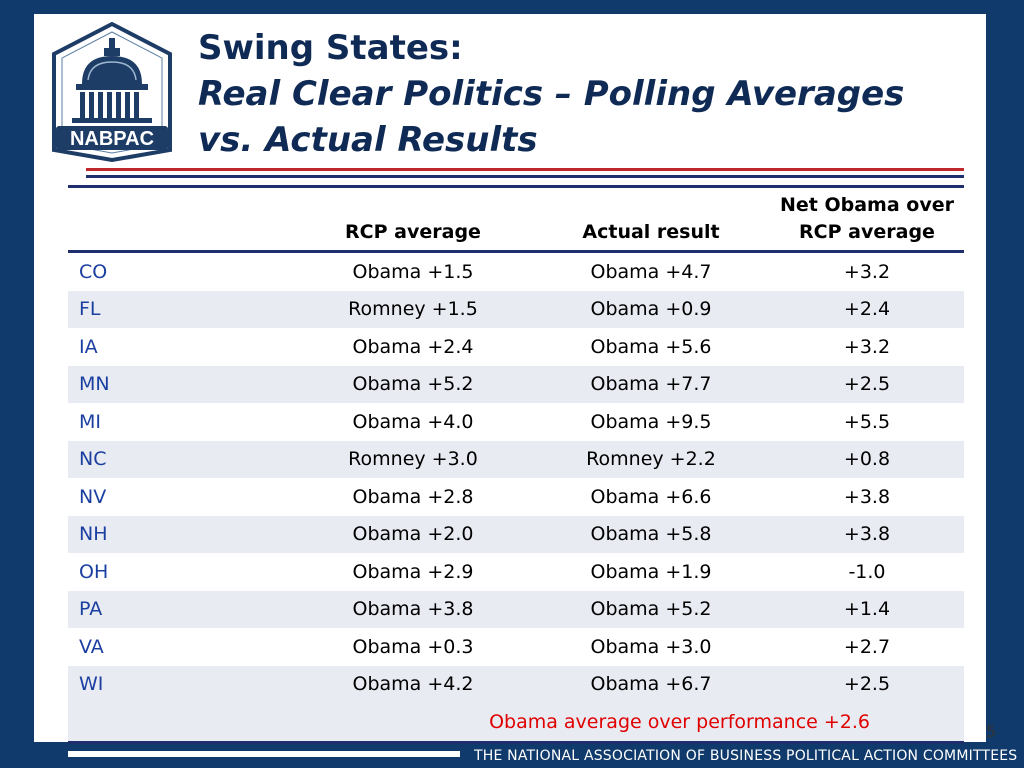 The height and width of the screenshot is (768, 1024). What do you see at coordinates (88, 346) in the screenshot?
I see `state-cell: IA` at bounding box center [88, 346].